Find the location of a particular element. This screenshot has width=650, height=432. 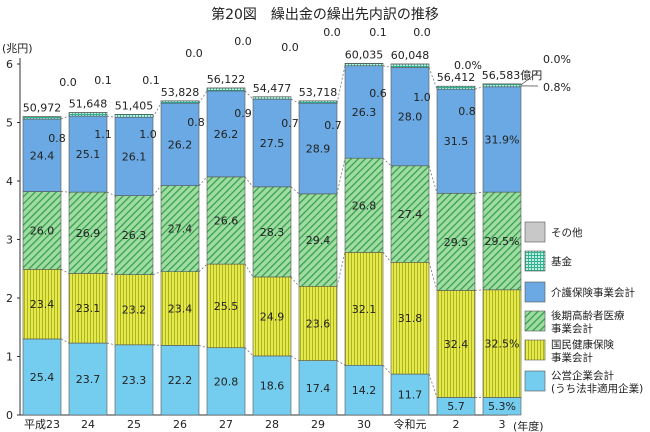

segment-label: 23.1 is located at coordinates (88, 308).